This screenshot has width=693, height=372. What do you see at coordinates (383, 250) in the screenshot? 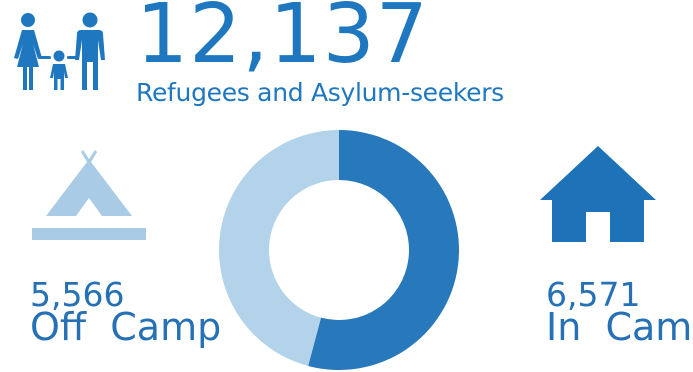
I see `donut-slice-in-camp` at bounding box center [383, 250].